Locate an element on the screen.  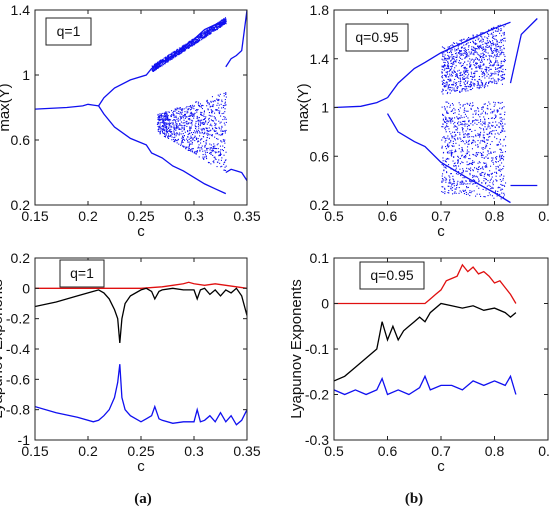
x-tick-label: 0.5 is located at coordinates (334, 451).